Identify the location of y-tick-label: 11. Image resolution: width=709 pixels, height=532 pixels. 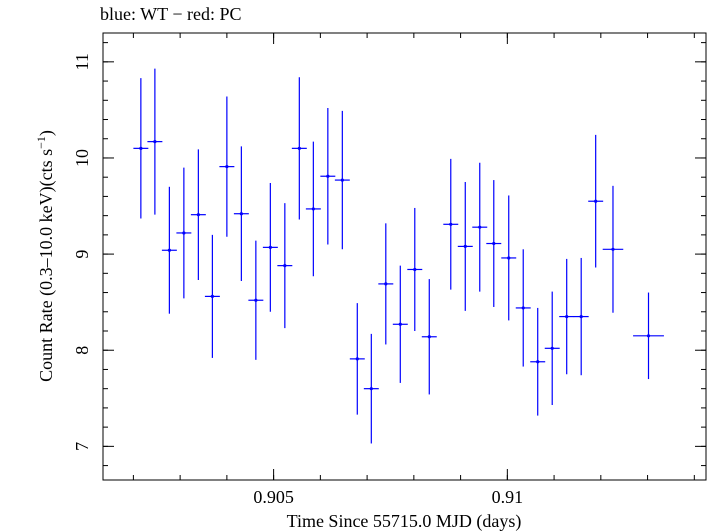
(82, 61).